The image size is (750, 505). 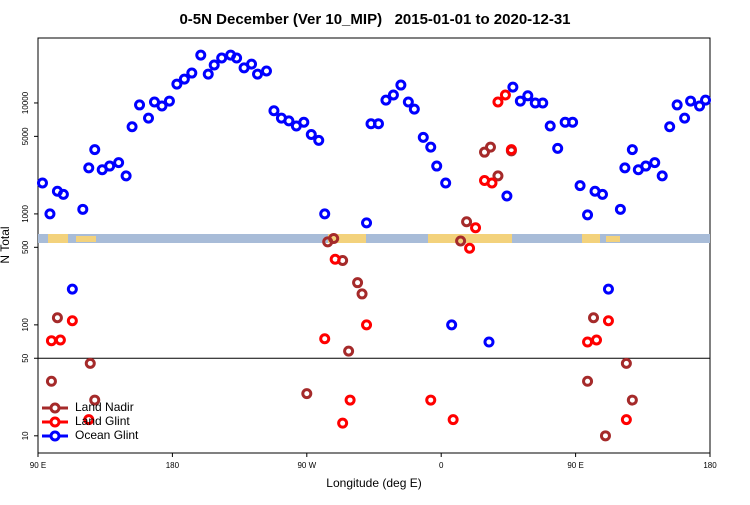 I want to click on y-tick-label: 10, so click(x=25, y=435).